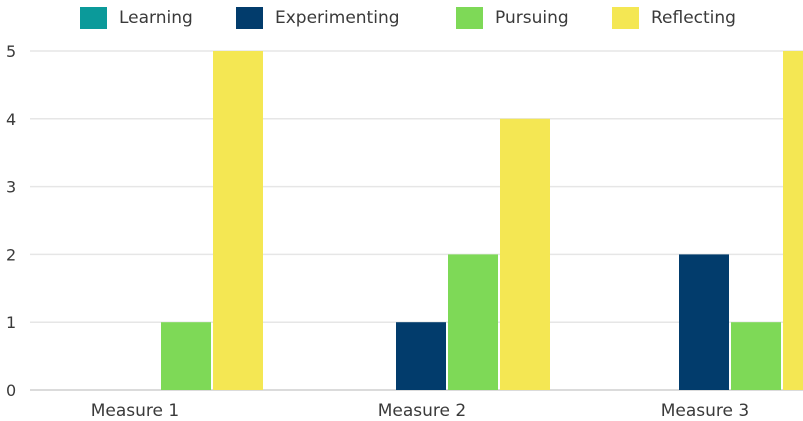 The image size is (803, 421). I want to click on legend-item-pursuing: Pursuing, so click(512, 18).